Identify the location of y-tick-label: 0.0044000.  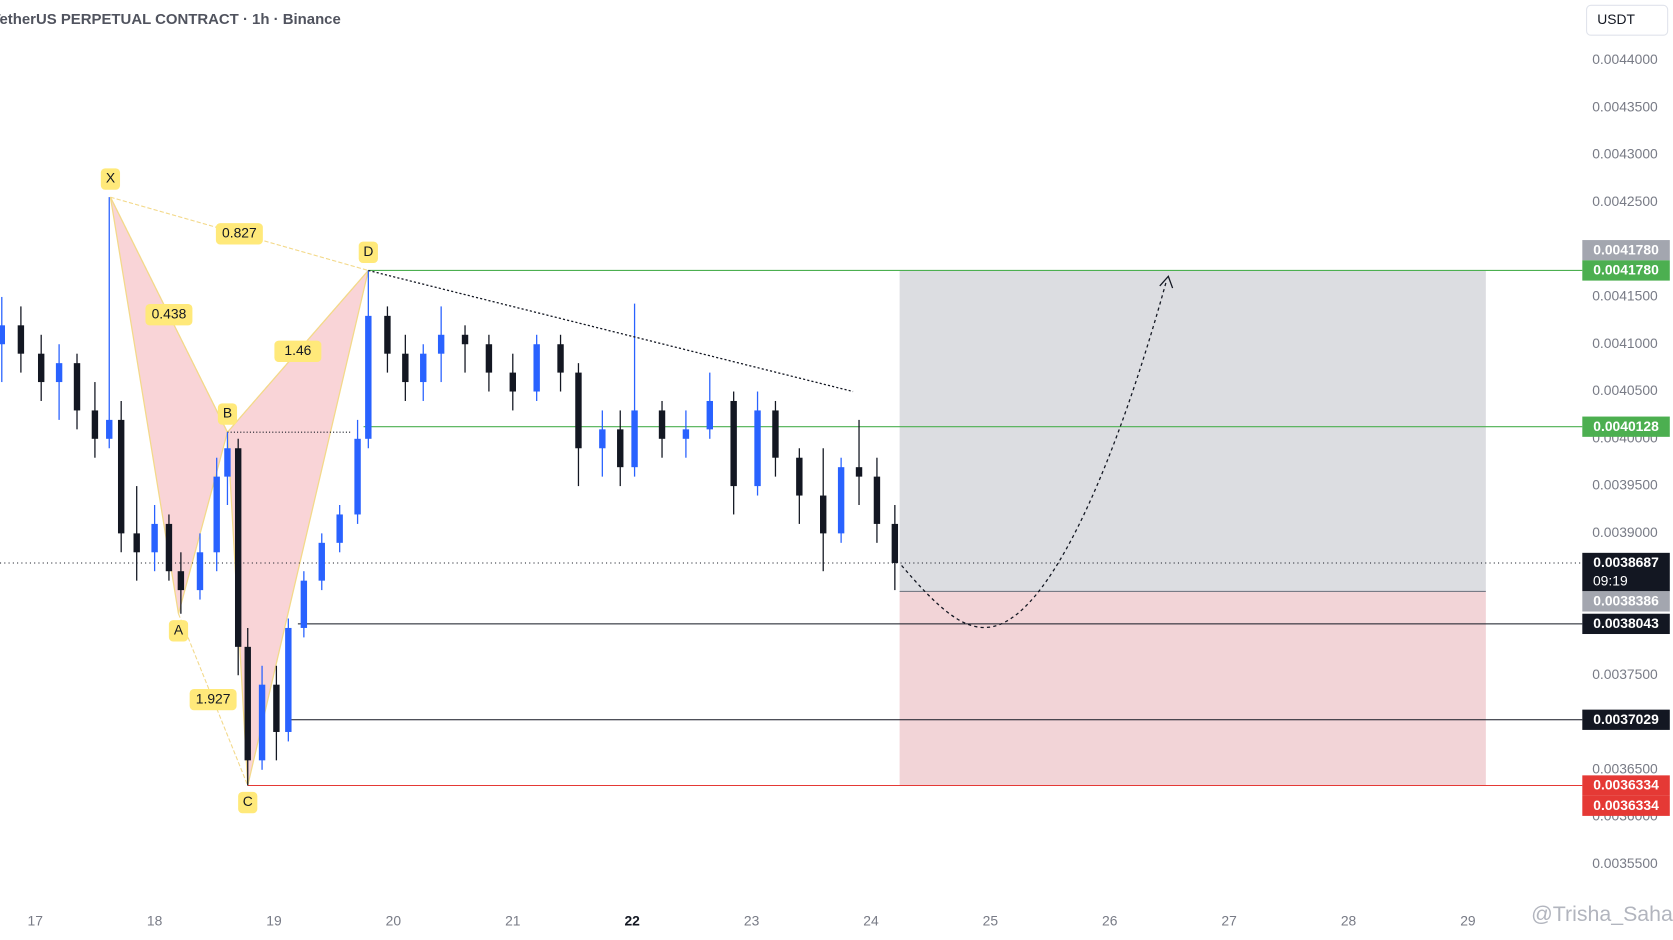
(1625, 59).